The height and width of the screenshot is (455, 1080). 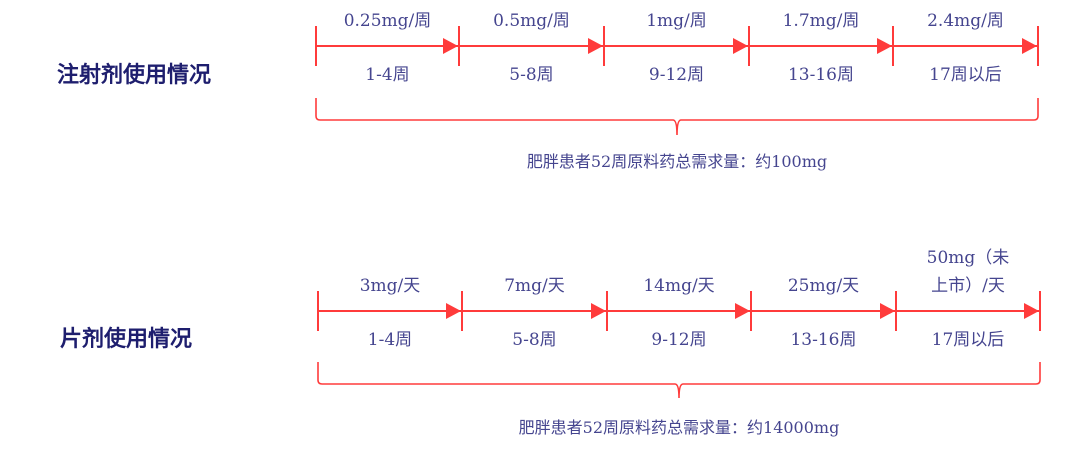 What do you see at coordinates (679, 427) in the screenshot?
I see `total-demand-summary: 肥胖患者52周原料药总需求量：约14000mg` at bounding box center [679, 427].